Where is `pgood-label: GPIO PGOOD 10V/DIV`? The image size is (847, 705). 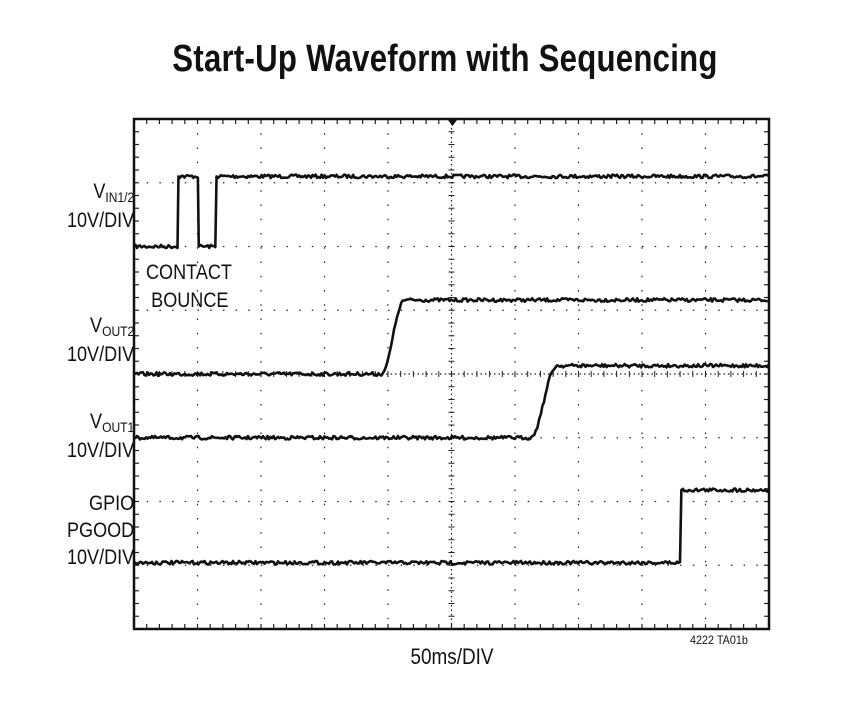
pgood-label: GPIO PGOOD 10V/DIV is located at coordinates (100, 530).